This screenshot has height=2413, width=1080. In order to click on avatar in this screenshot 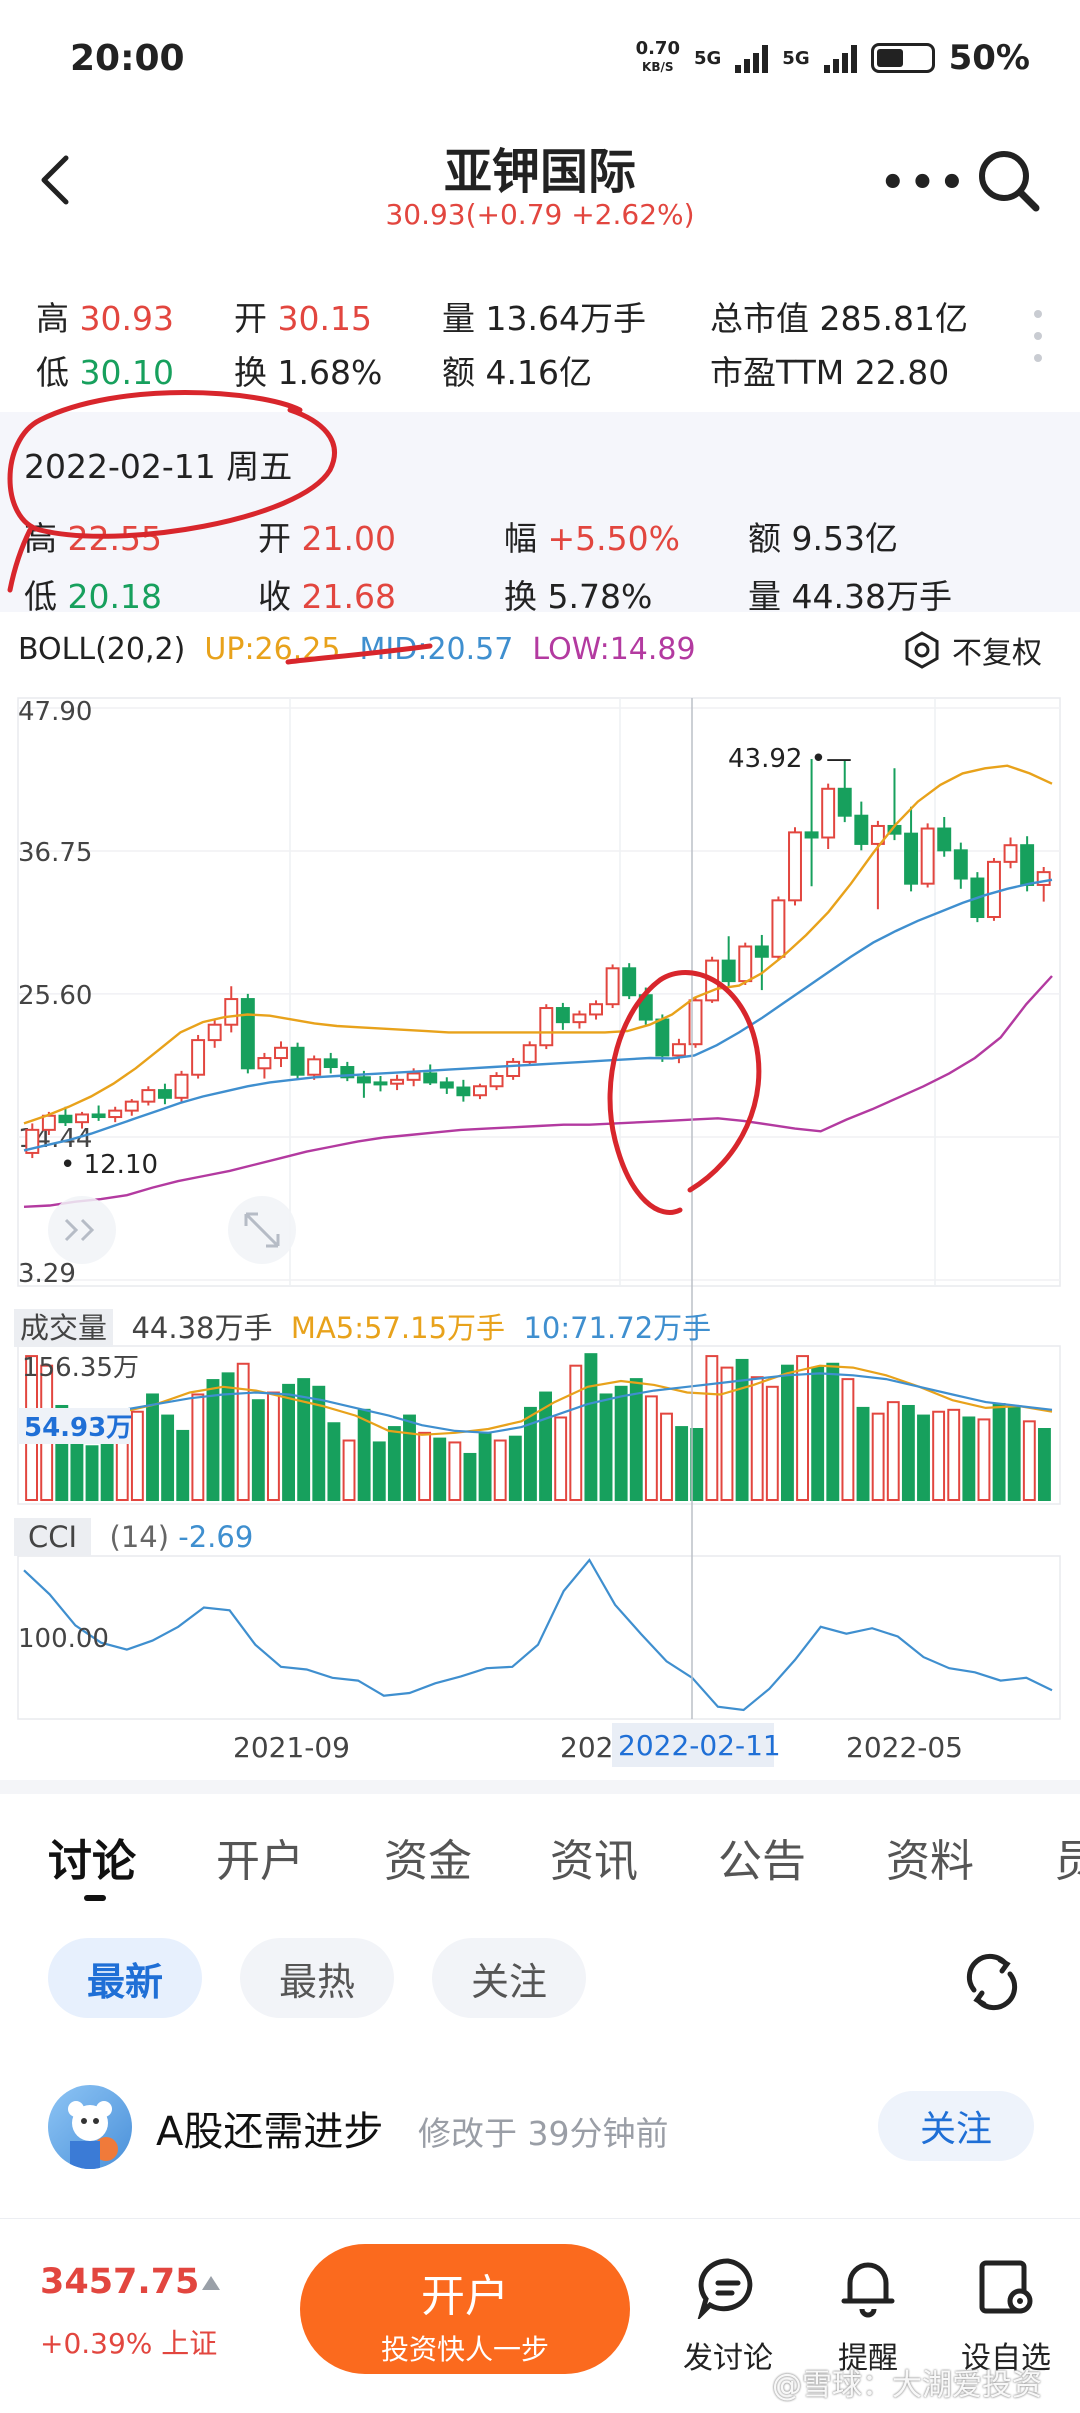, I will do `click(90, 2127)`.